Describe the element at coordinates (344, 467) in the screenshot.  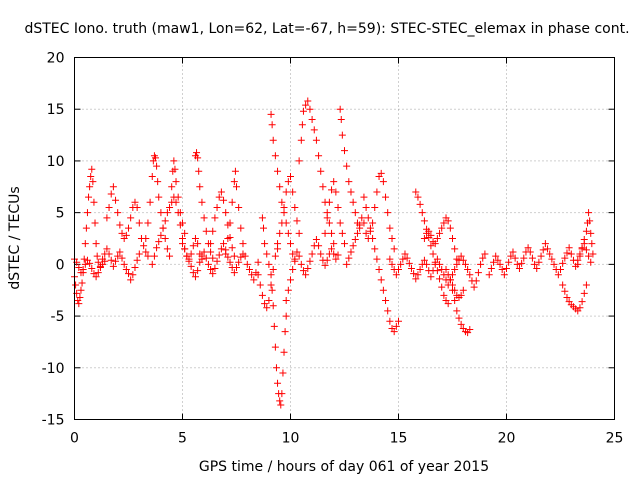
I see `x-axis-title: GPS time / hours of day 061 of year 2015` at that location.